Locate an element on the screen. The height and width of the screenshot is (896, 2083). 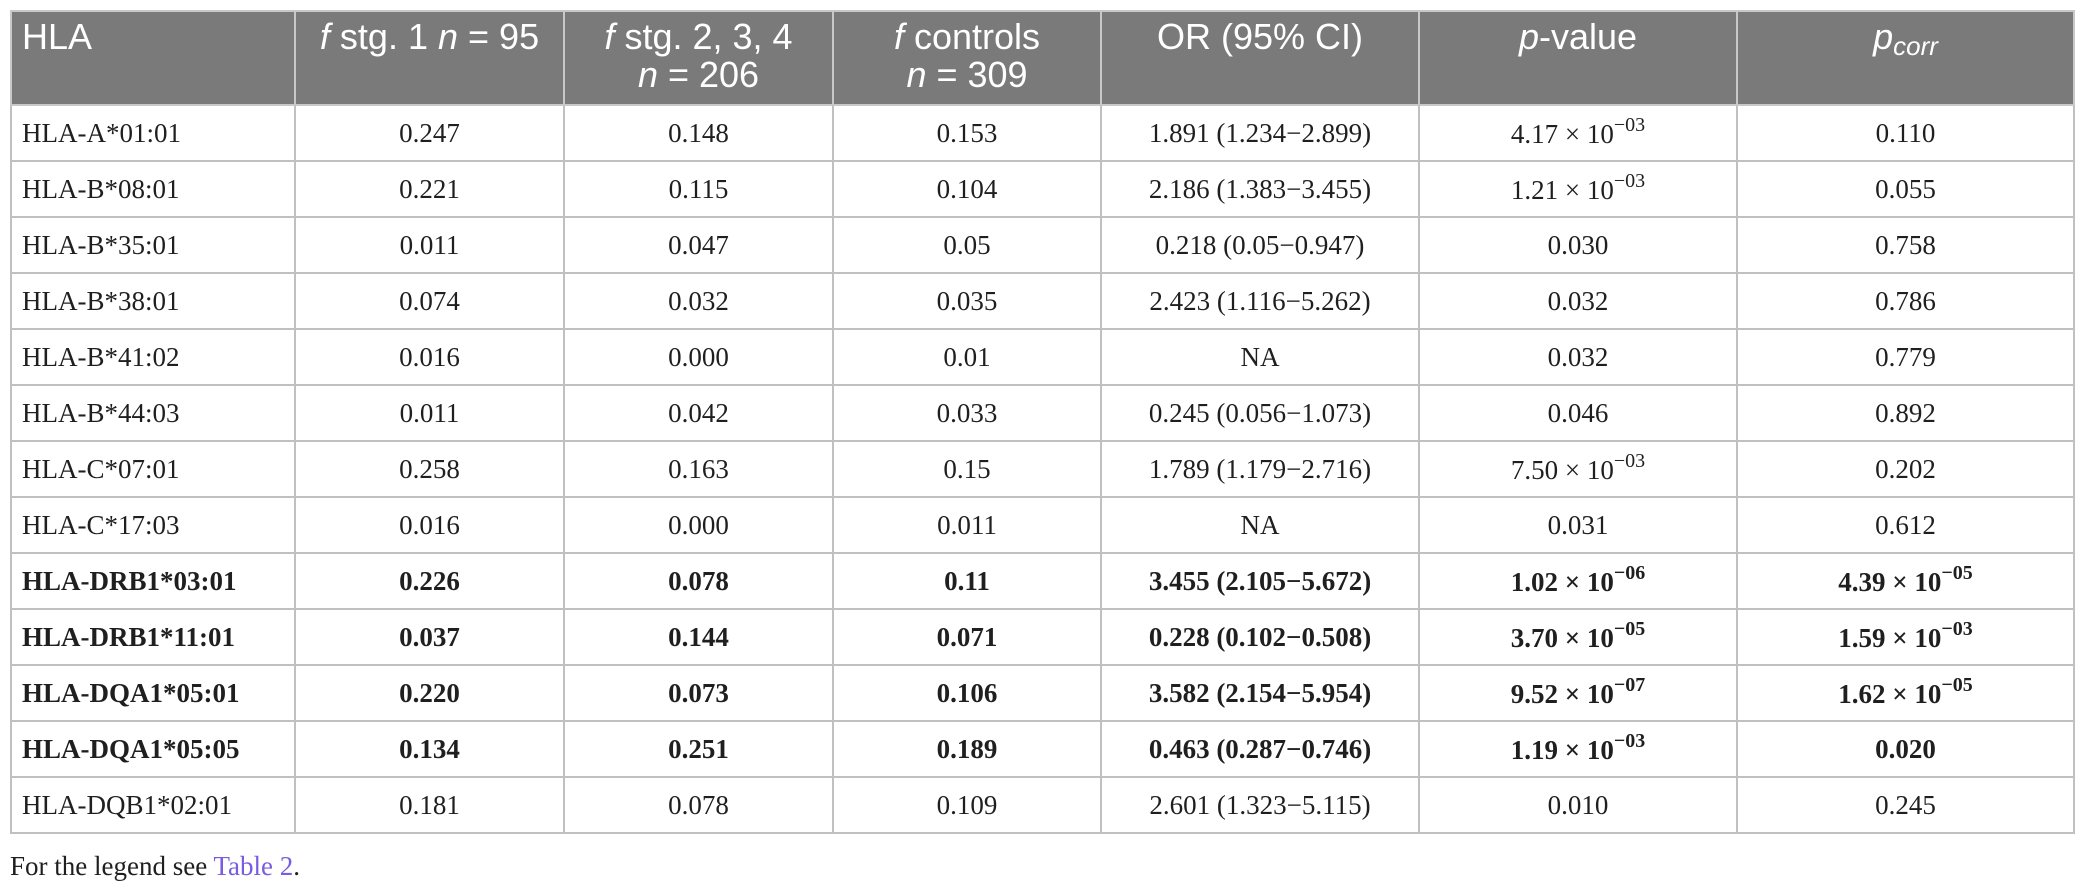
cell-p-corrected: 0.786 is located at coordinates (1905, 301).